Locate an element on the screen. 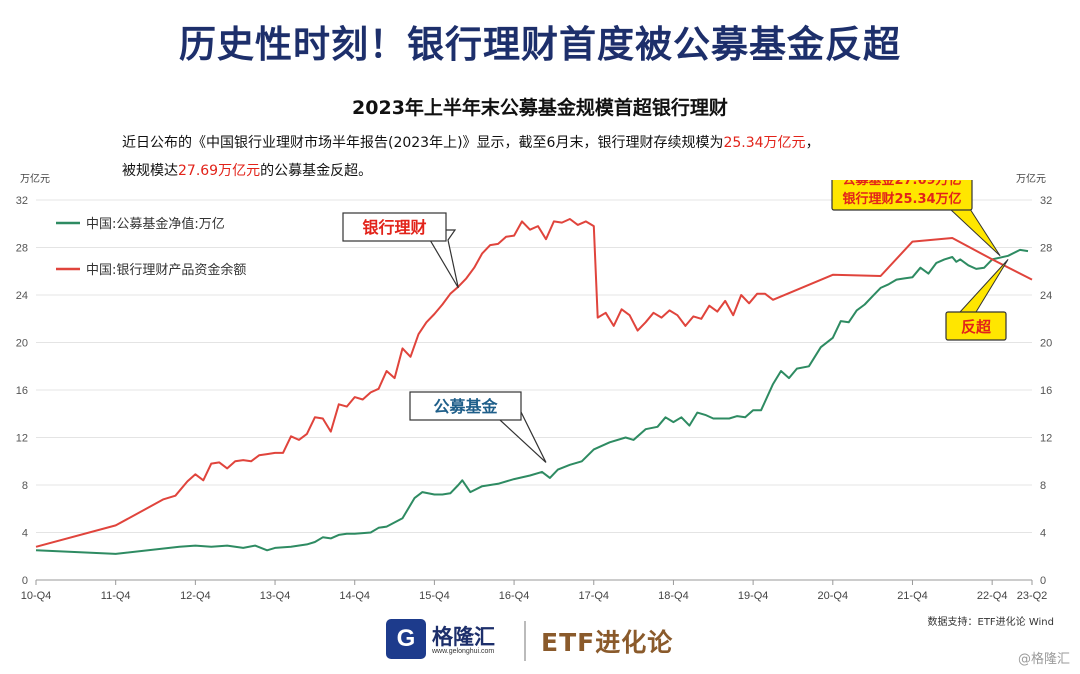  headline: 历史性时刻！银行理财首度被公募基金反超 is located at coordinates (540, 44).